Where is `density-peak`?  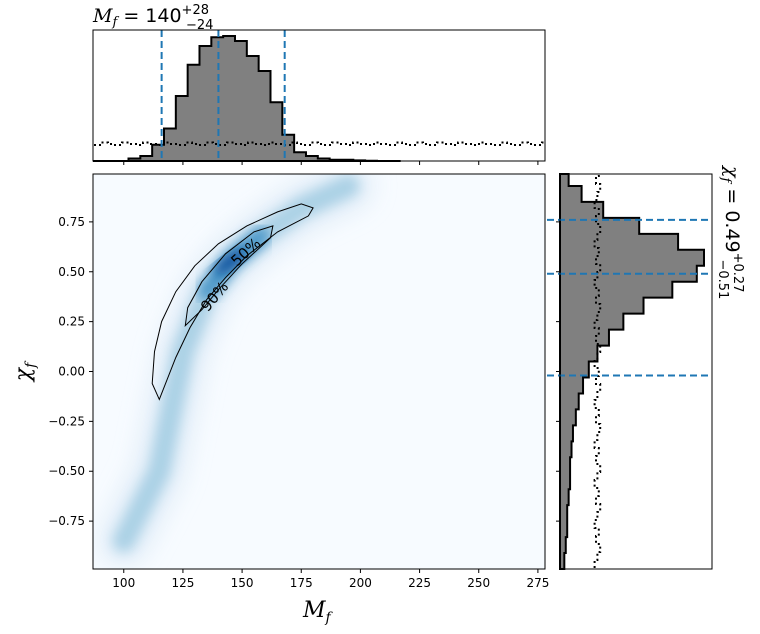 density-peak is located at coordinates (230, 262).